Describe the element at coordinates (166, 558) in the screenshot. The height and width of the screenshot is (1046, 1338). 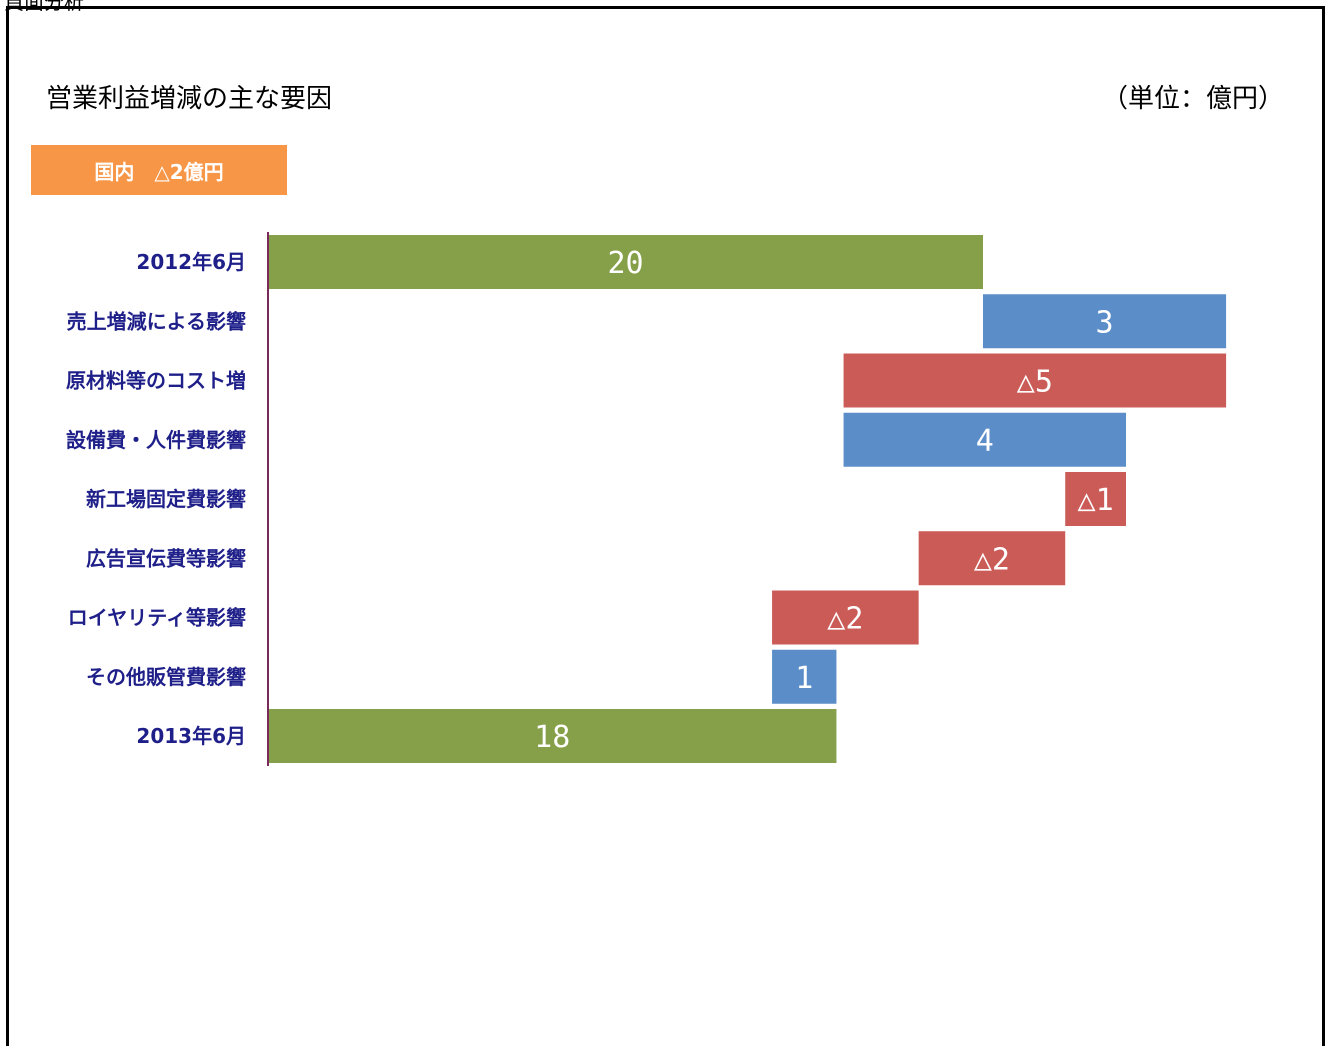
I see `category-label: 広告宣伝費等影響` at that location.